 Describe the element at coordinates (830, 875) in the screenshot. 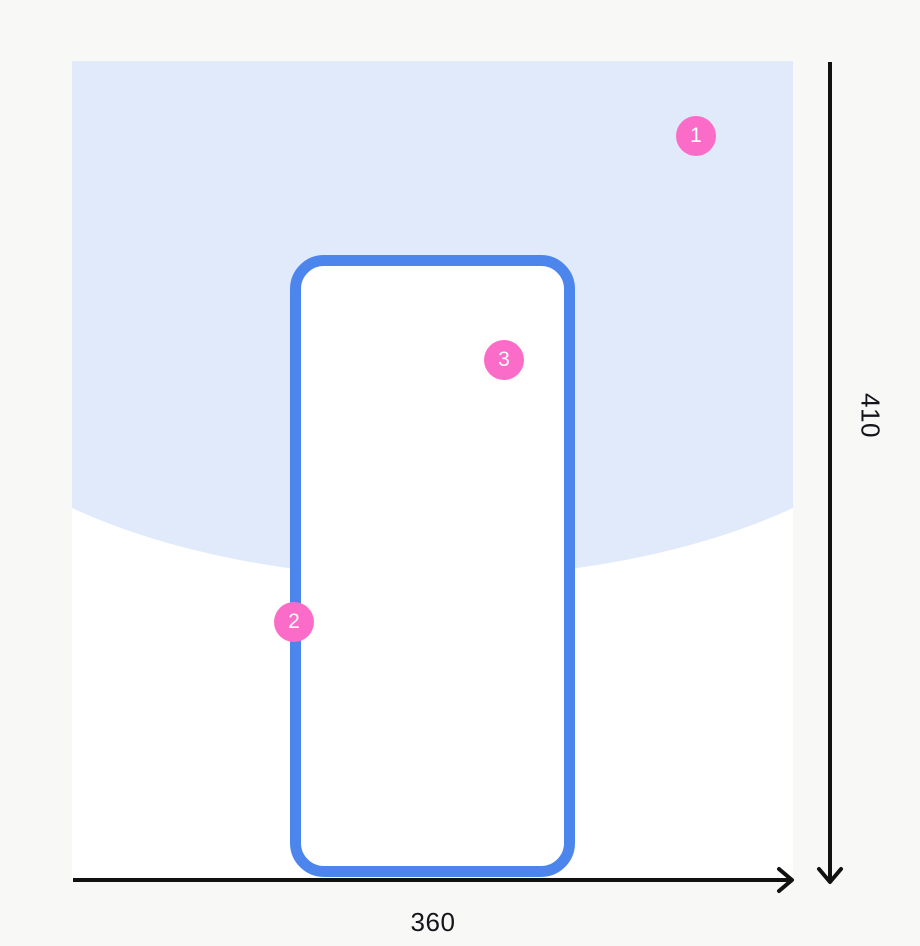

I see `y-axis-arrowhead-icon` at that location.